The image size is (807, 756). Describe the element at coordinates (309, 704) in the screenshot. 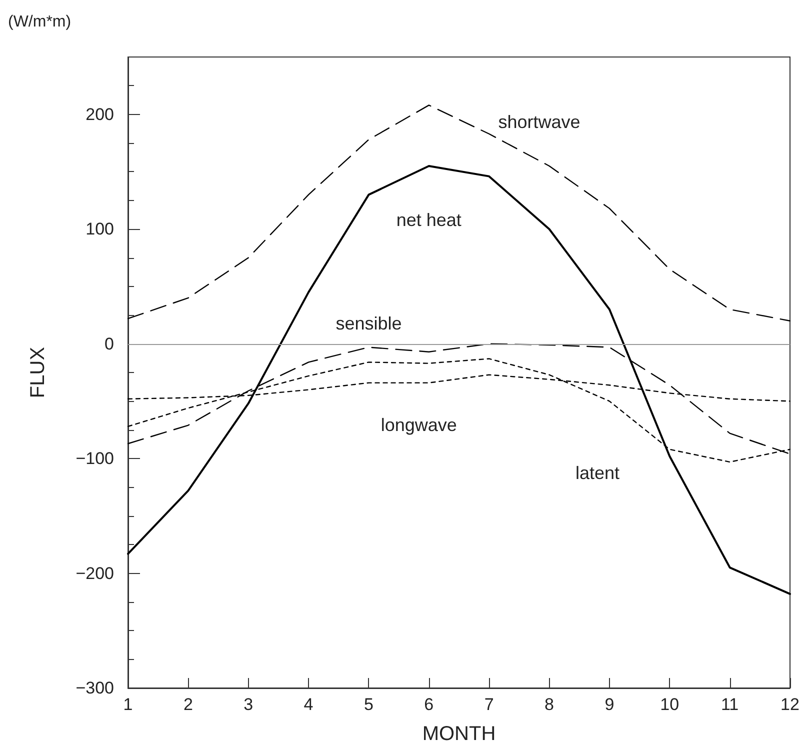

I see `x-tick-label: 4` at that location.